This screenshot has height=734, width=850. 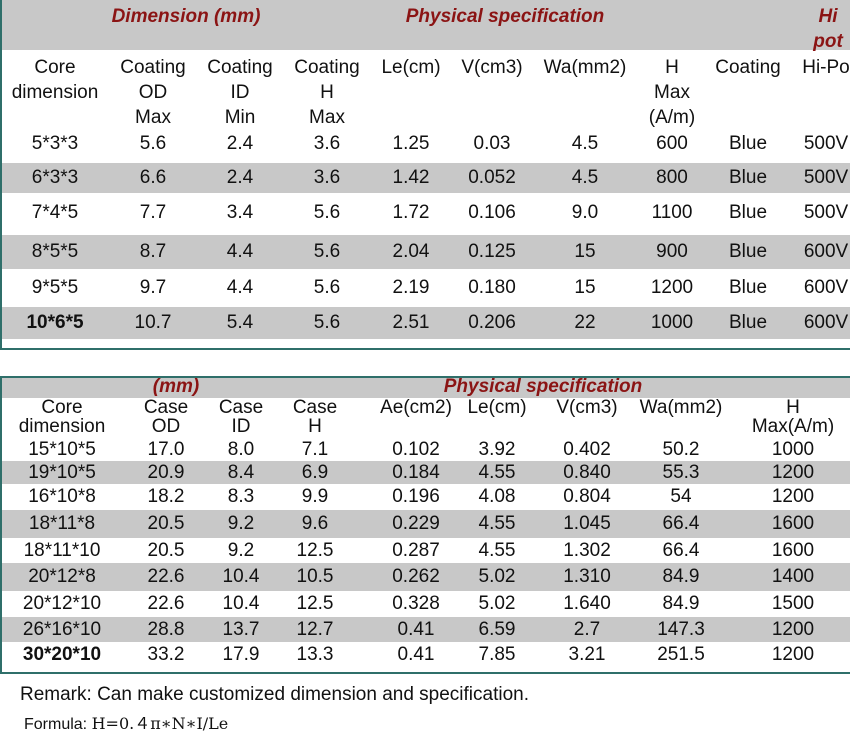 I want to click on table-cell: 4.08, so click(x=497, y=496).